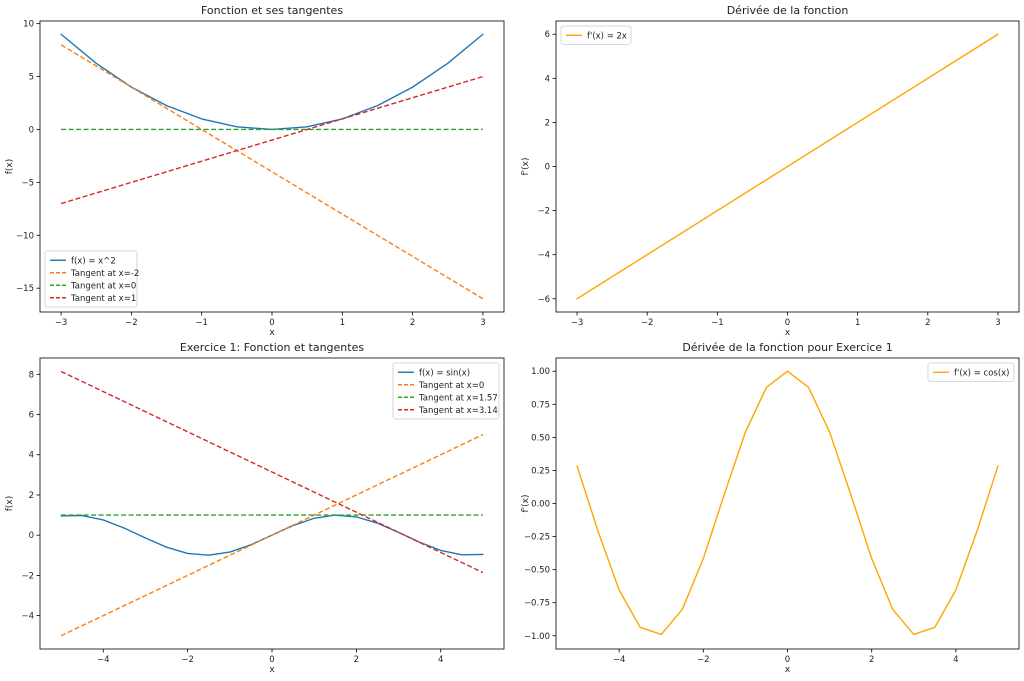  What do you see at coordinates (31, 375) in the screenshot?
I see `y-tick-label: 8` at bounding box center [31, 375].